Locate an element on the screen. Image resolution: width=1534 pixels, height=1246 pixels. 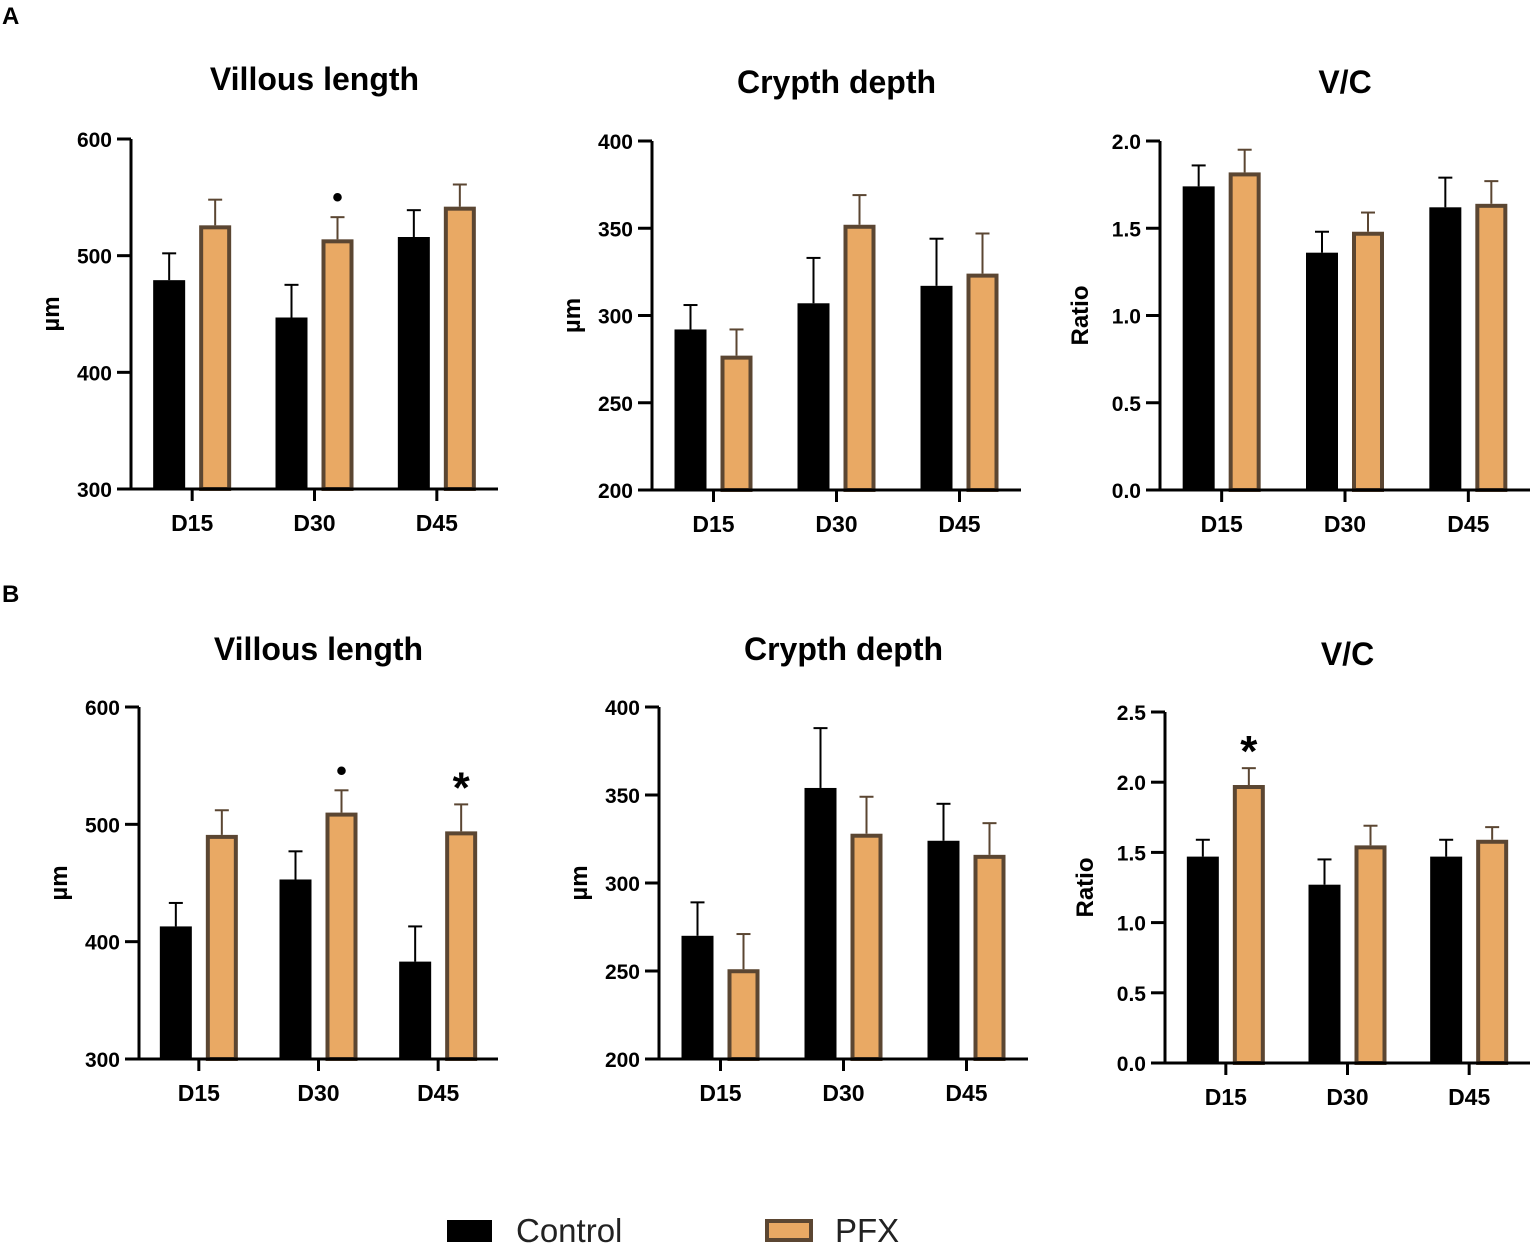
bar-b3-control-d15 is located at coordinates (1202, 959).